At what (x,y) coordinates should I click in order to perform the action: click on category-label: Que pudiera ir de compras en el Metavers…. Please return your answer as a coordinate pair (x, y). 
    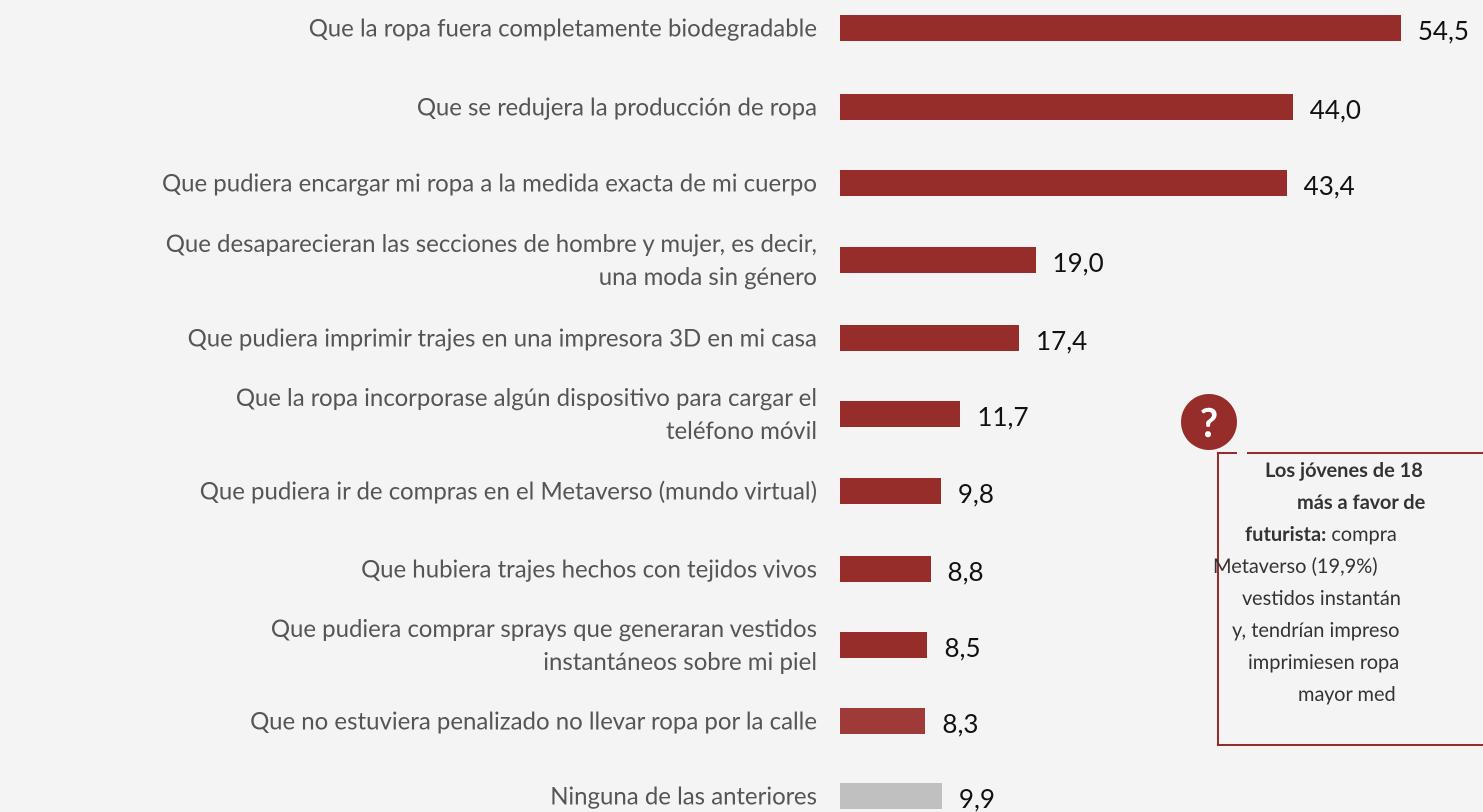
    Looking at the image, I should click on (508, 491).